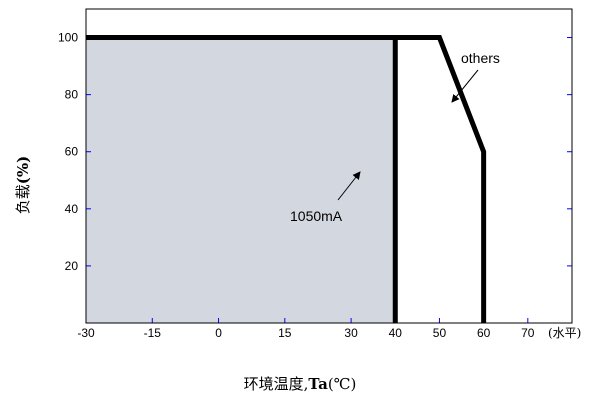 This screenshot has height=403, width=600. I want to click on x-tick-label: 30, so click(351, 333).